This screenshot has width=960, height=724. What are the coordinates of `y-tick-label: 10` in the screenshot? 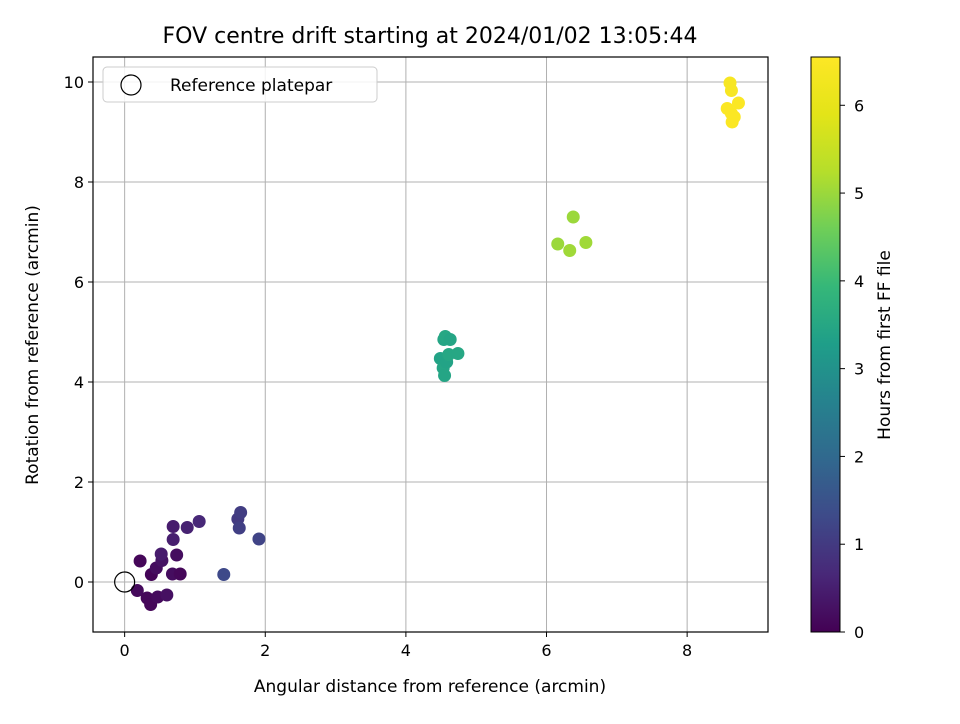 It's located at (74, 82).